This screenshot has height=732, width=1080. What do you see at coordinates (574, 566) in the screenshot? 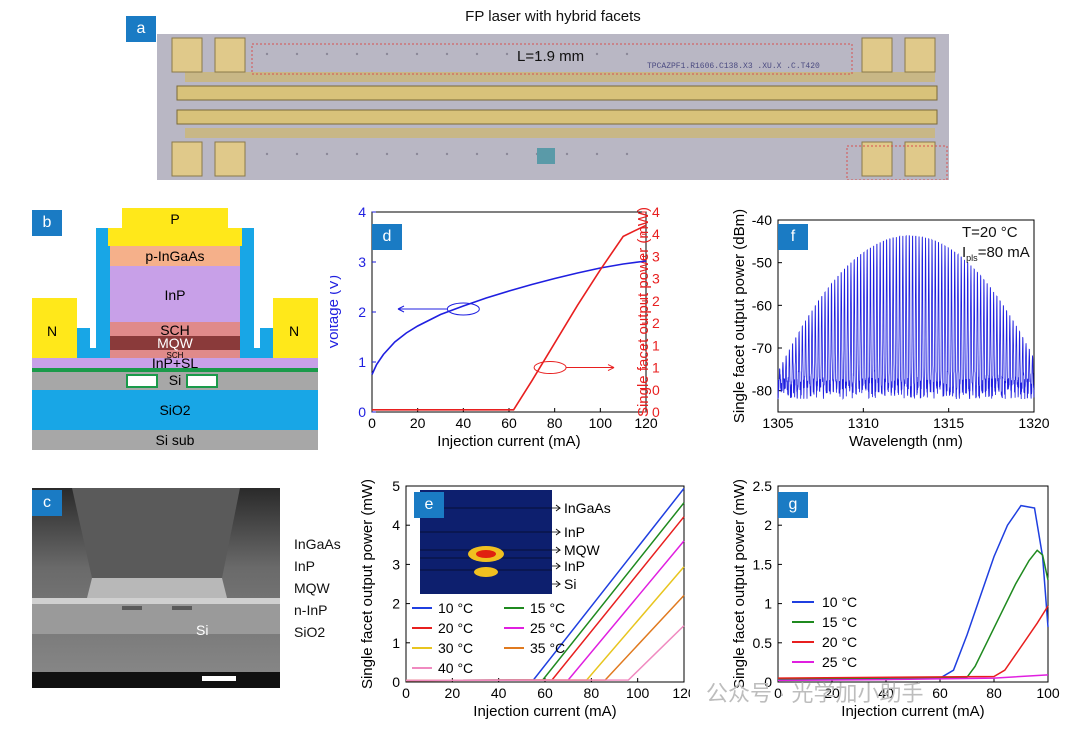
I see `inset-label-3: InP` at bounding box center [574, 566].